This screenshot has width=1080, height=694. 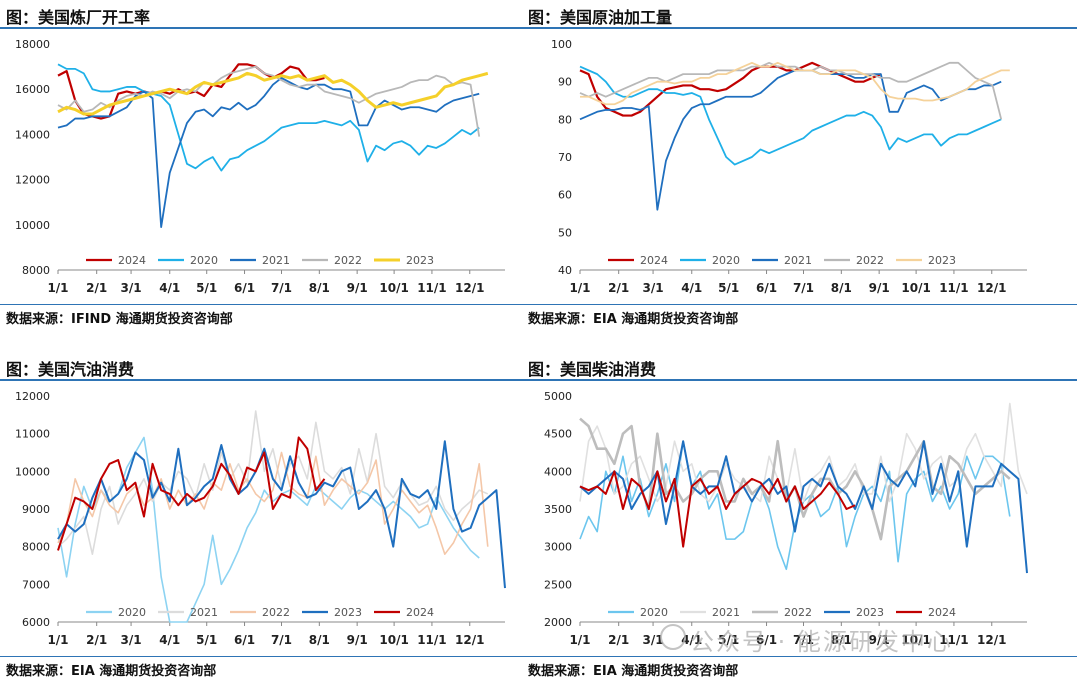 What do you see at coordinates (558, 471) in the screenshot?
I see `y-tick-label: 4000` at bounding box center [558, 471].